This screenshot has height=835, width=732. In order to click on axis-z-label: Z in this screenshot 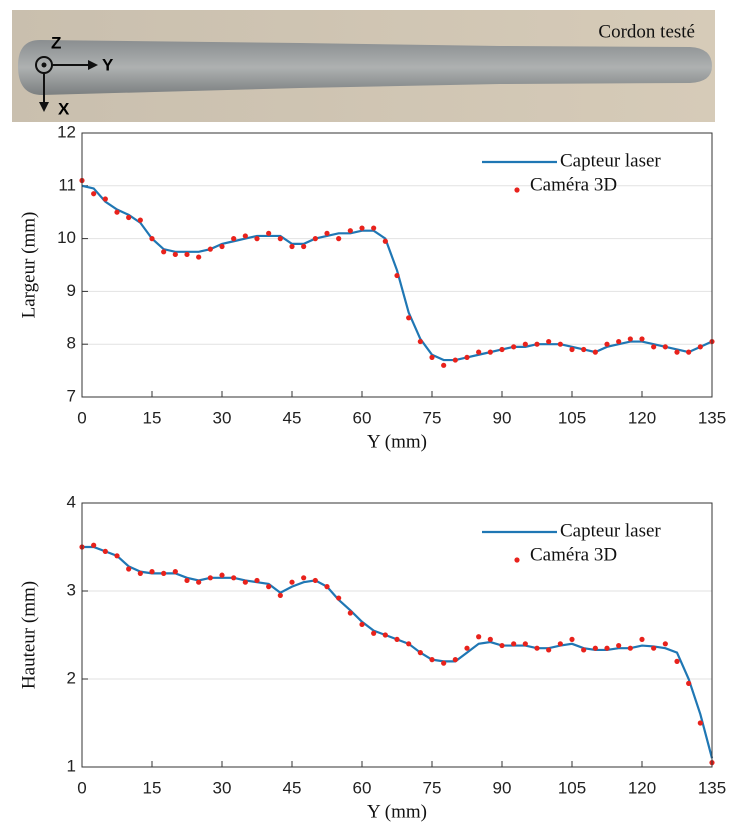, I will do `click(56, 42)`.